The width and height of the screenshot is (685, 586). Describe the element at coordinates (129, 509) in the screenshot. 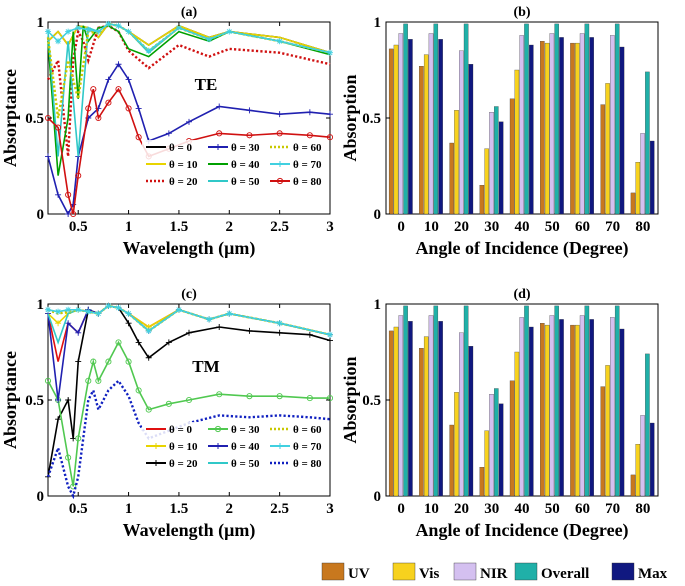

I see `x-tick-label-c: 1` at that location.